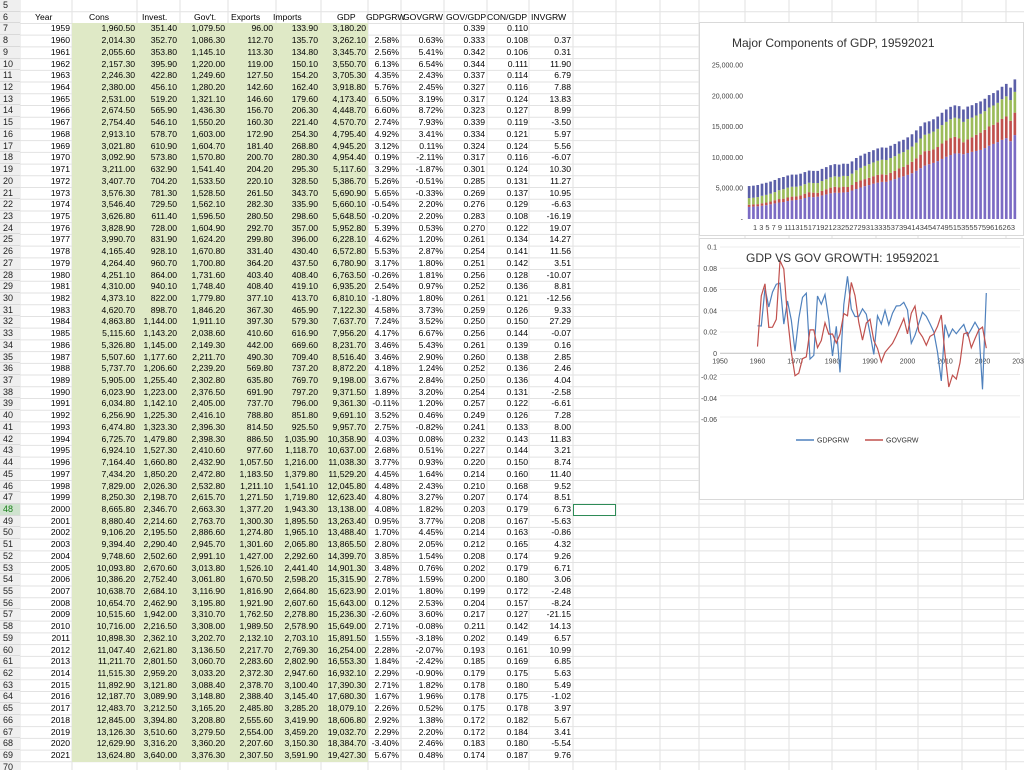  What do you see at coordinates (163, 122) in the screenshot?
I see `table-cell: 546.10` at bounding box center [163, 122].